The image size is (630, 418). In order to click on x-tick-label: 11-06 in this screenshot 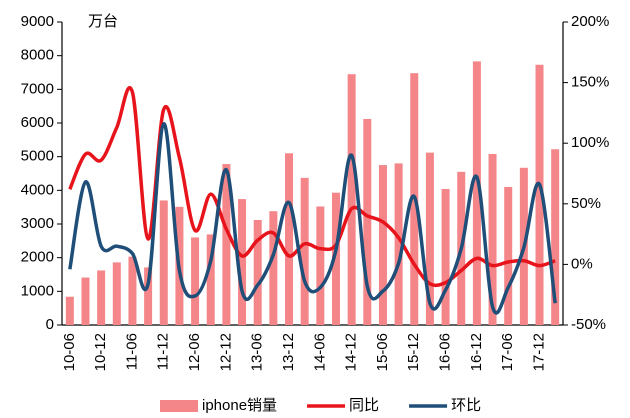, I will do `click(131, 351)`.